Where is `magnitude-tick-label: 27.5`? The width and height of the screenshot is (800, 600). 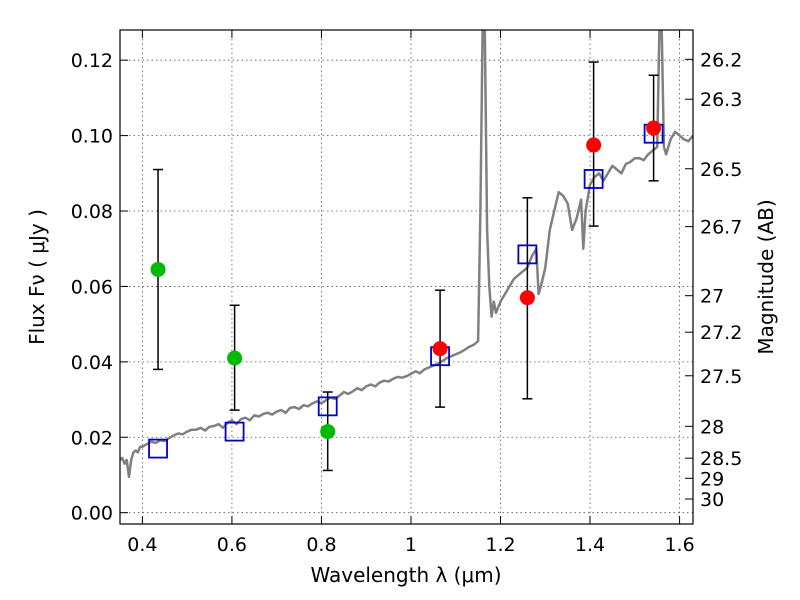 magnitude-tick-label: 27.5 is located at coordinates (721, 377).